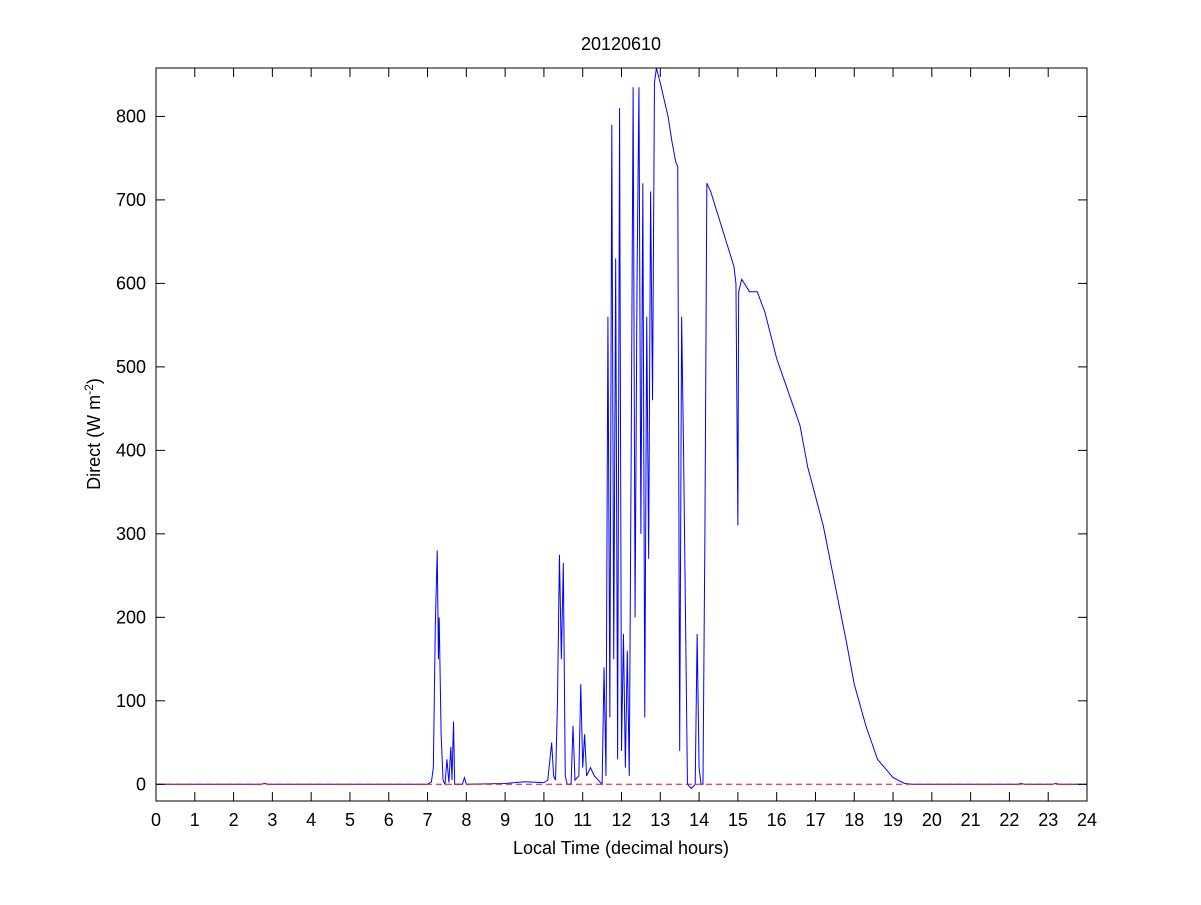 This screenshot has height=905, width=1201. I want to click on x-tick-label: 12, so click(621, 820).